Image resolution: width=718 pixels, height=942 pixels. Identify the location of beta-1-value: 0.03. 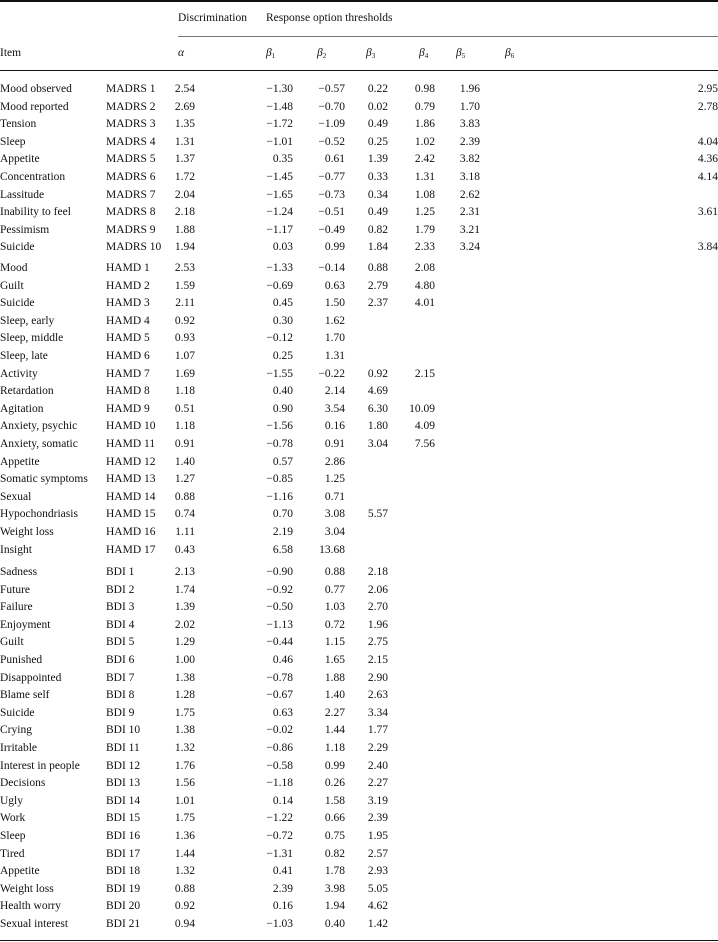
(282, 247).